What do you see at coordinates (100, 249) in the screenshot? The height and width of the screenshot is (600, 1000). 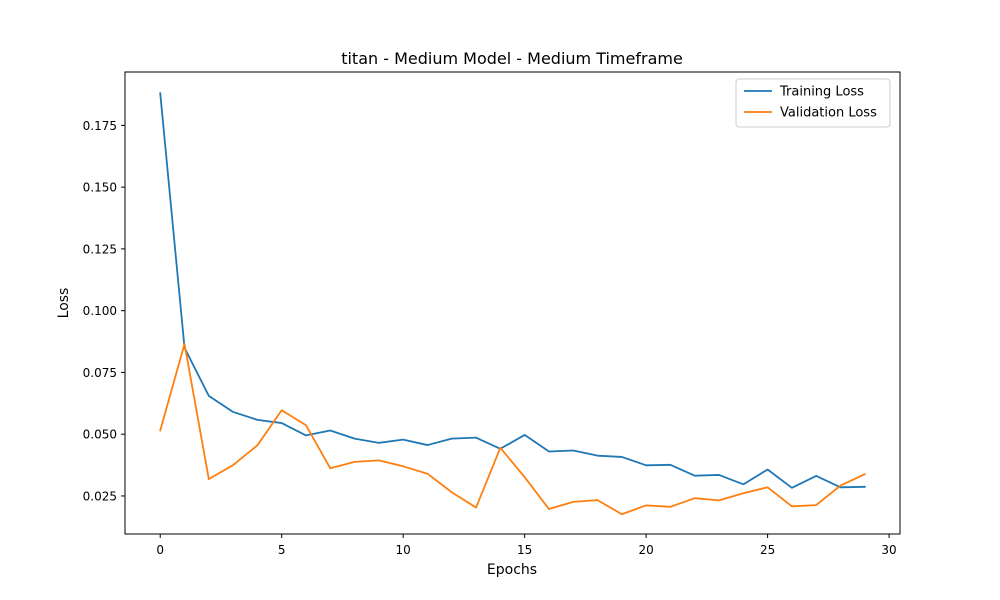 I see `y-tick-label: 0.125` at bounding box center [100, 249].